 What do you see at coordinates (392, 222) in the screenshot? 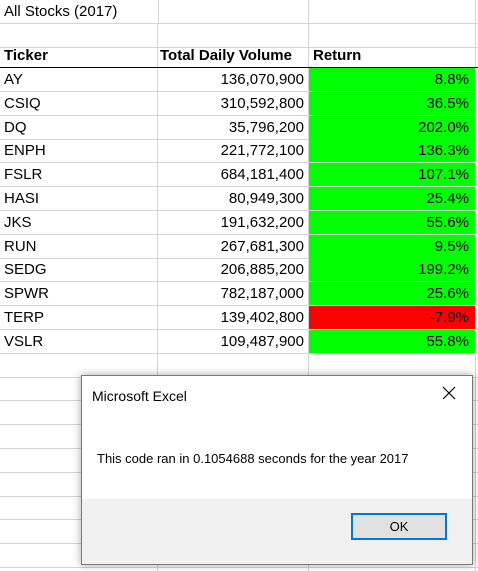
I see `return-cell: 55.6%` at bounding box center [392, 222].